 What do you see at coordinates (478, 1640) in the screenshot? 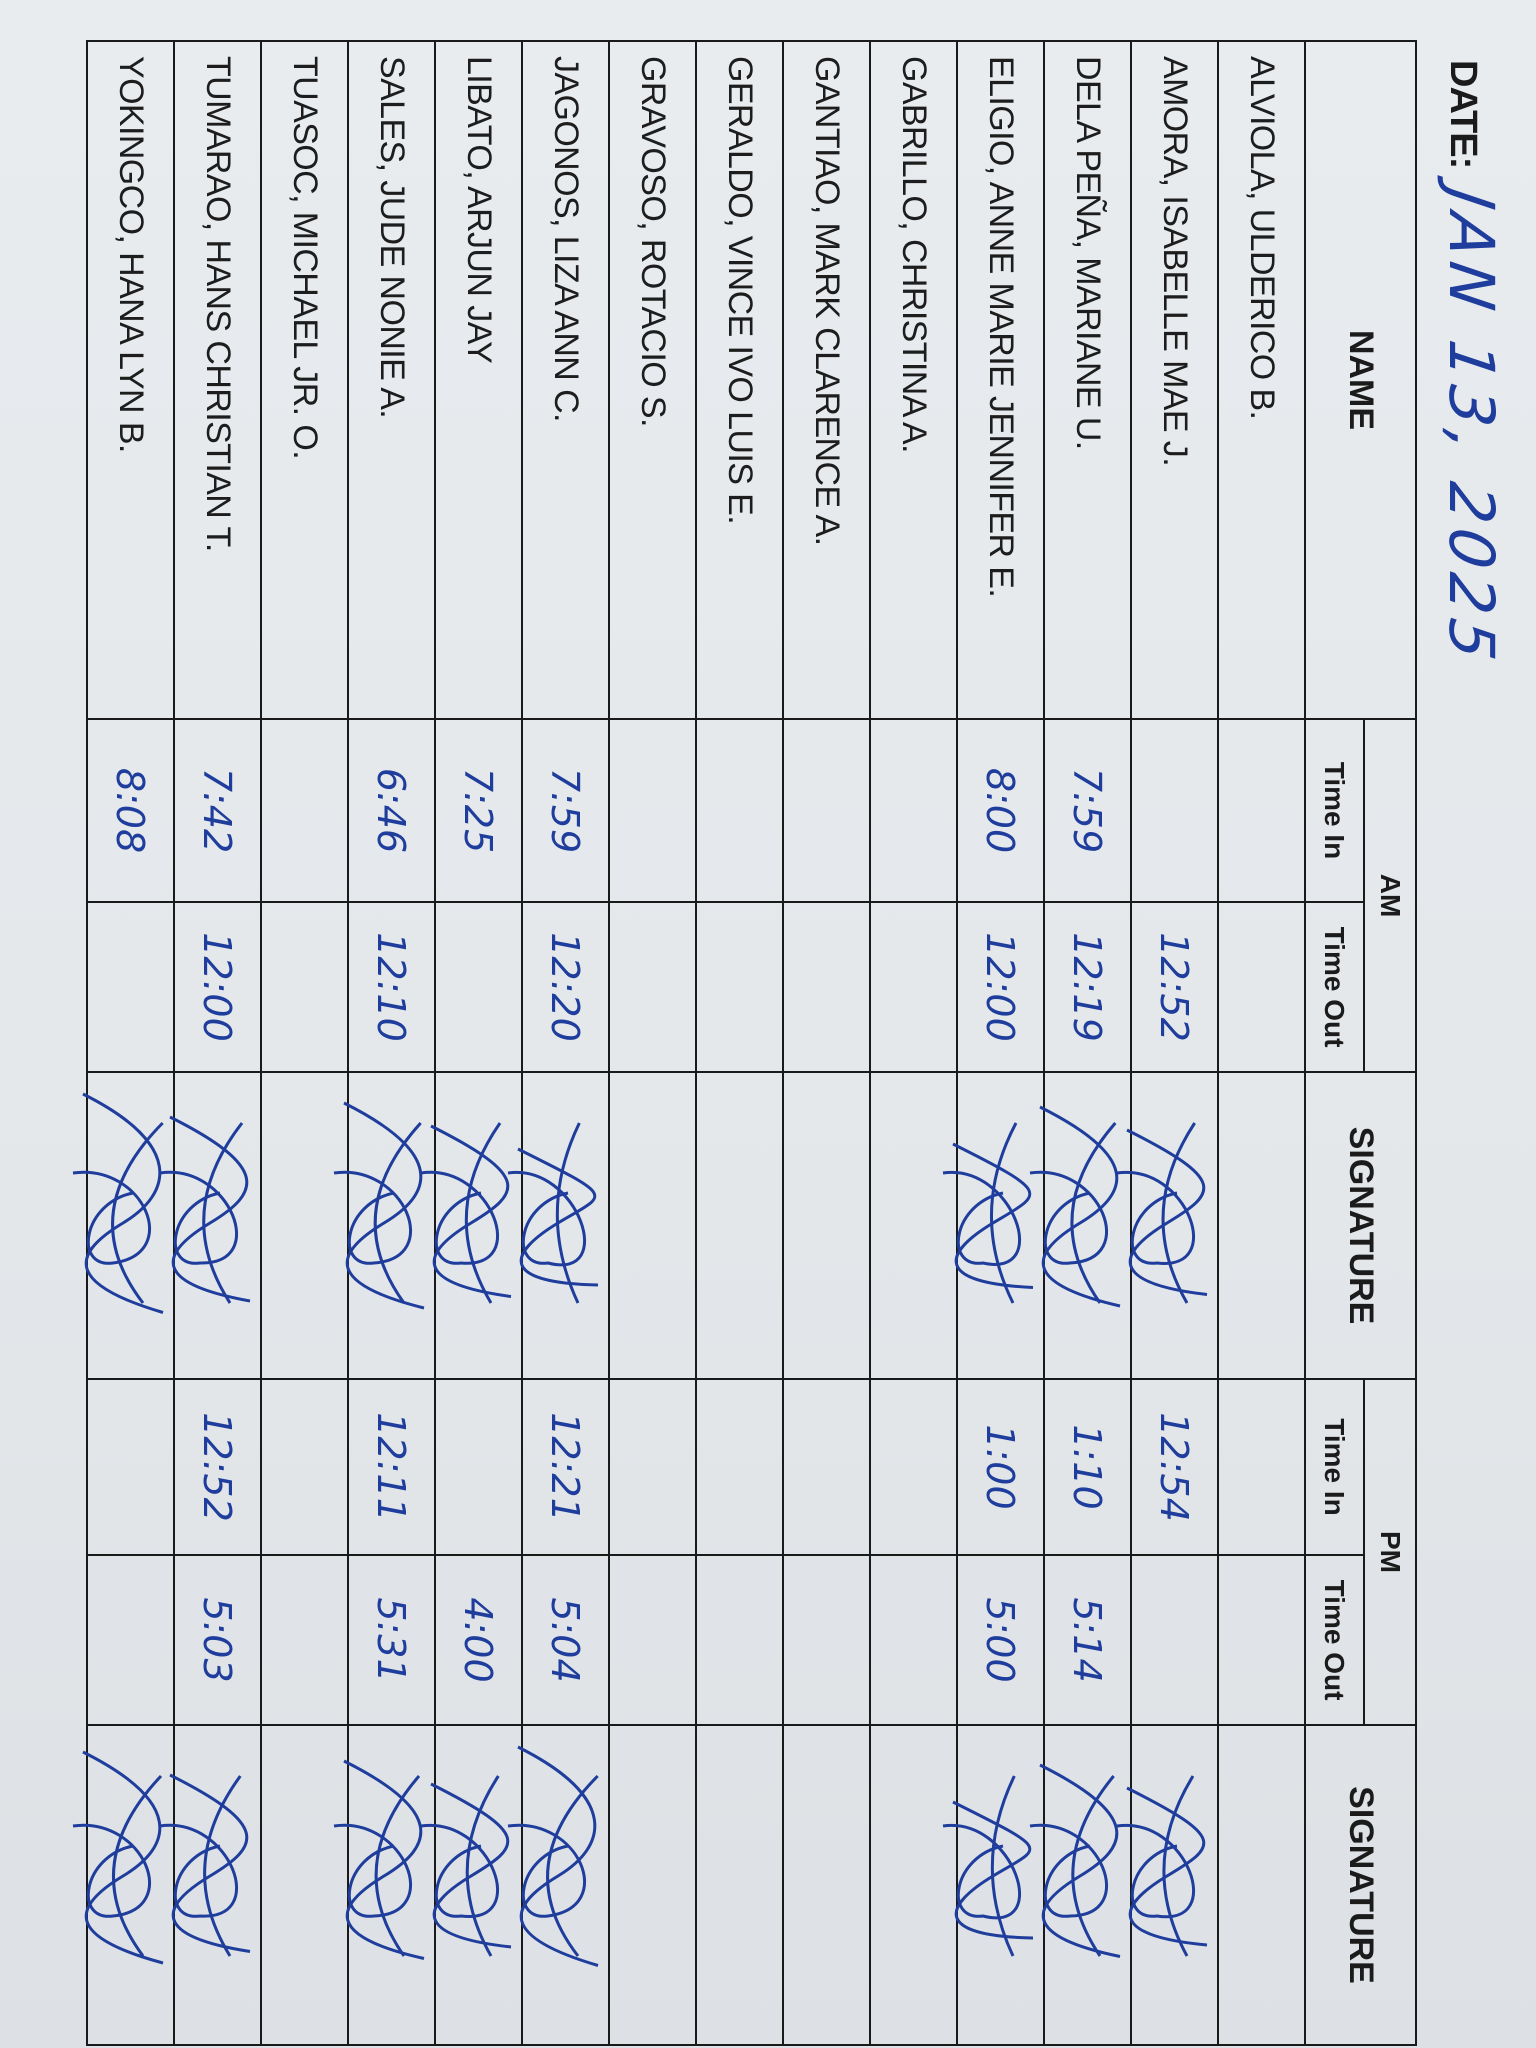
I see `pm-time-out-cell: 4:00` at bounding box center [478, 1640].